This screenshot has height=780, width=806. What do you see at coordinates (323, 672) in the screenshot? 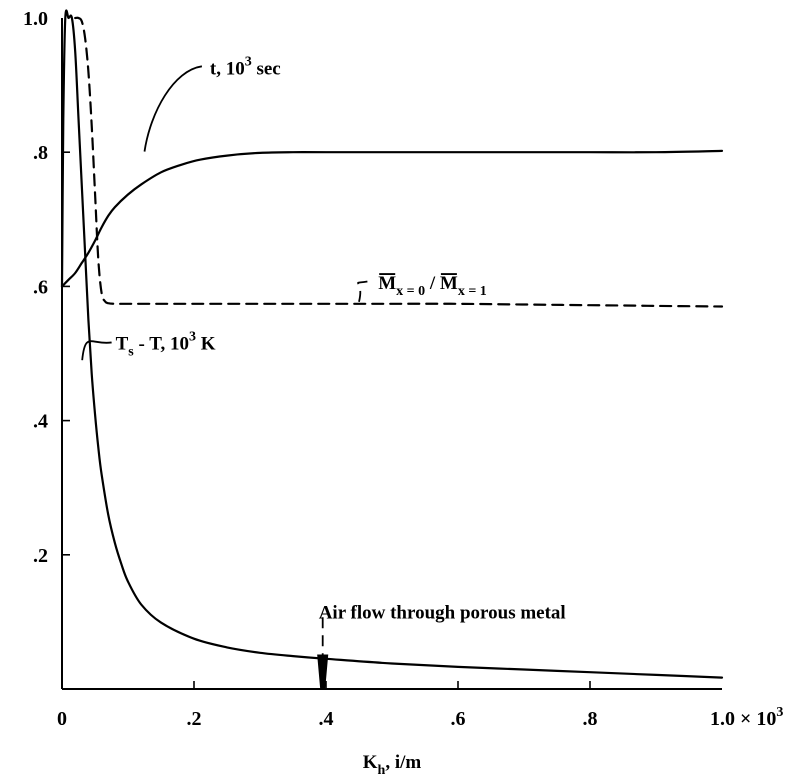
I see `air-flow-arrowhead` at bounding box center [323, 672].